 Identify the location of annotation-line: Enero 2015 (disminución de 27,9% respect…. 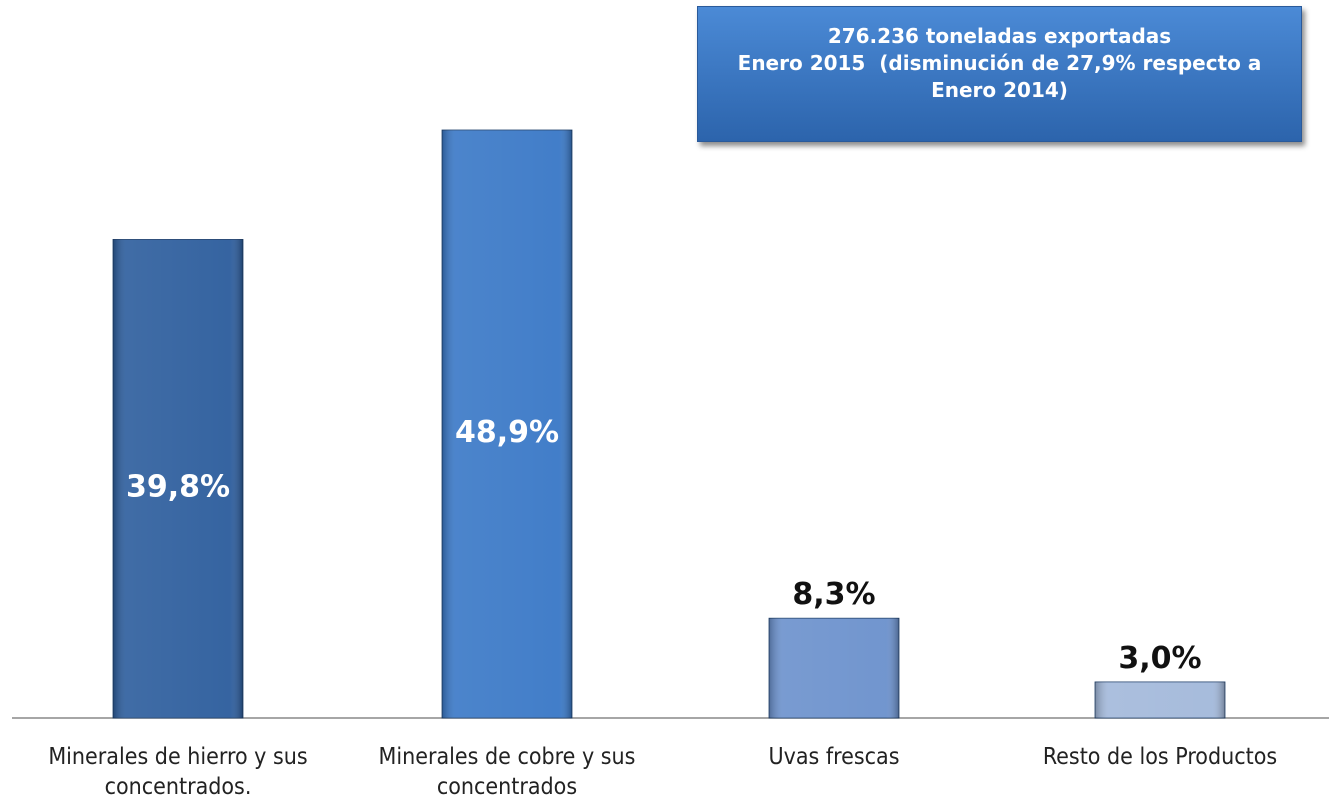
(999, 63).